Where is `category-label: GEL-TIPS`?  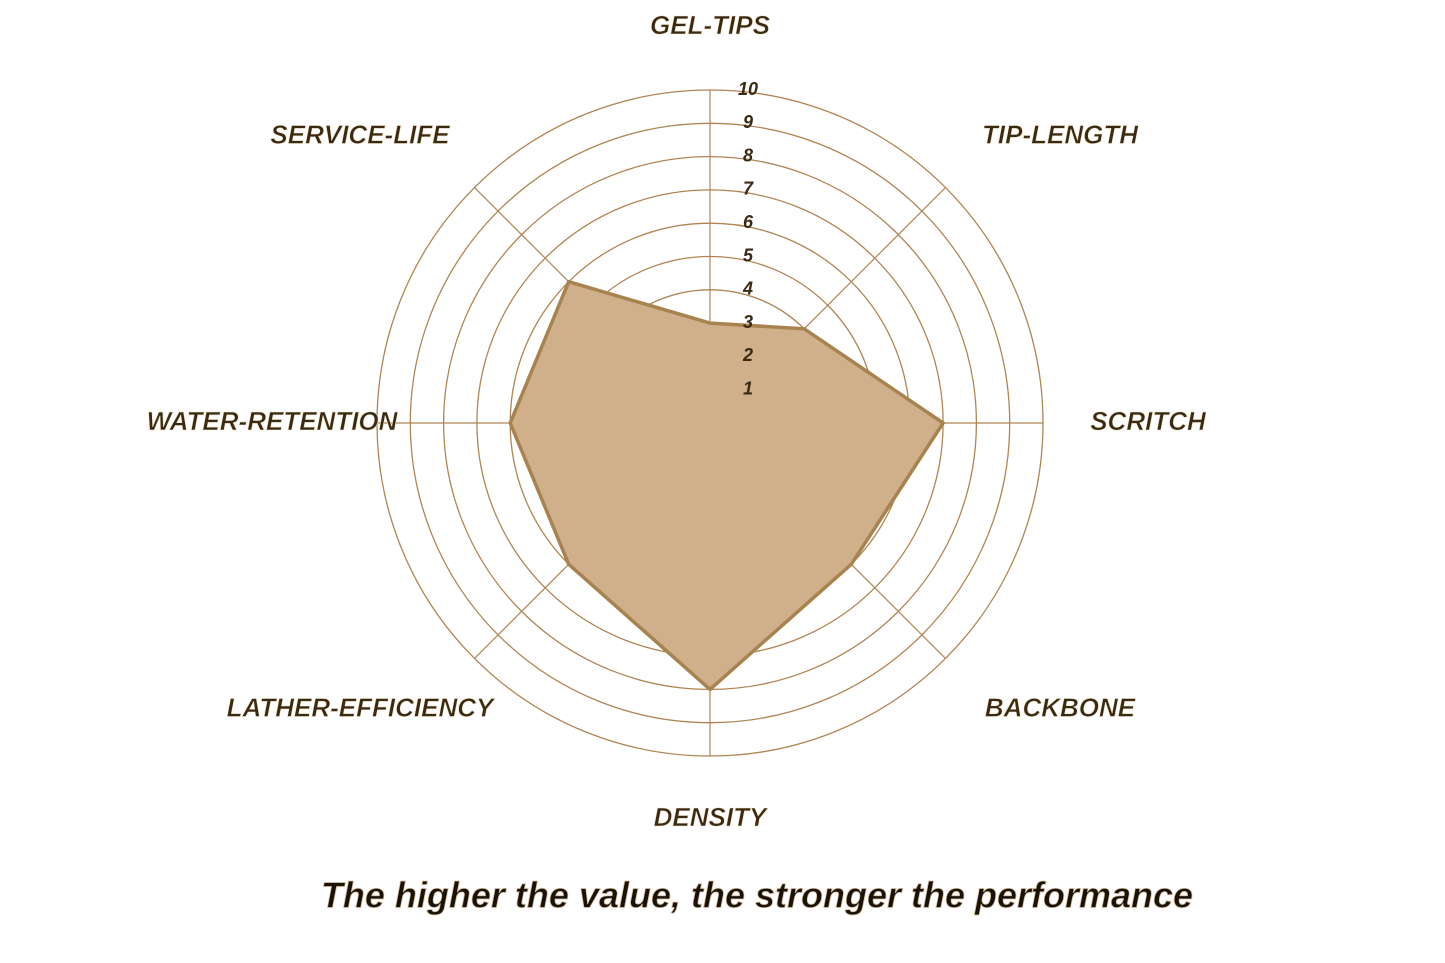 category-label: GEL-TIPS is located at coordinates (710, 25).